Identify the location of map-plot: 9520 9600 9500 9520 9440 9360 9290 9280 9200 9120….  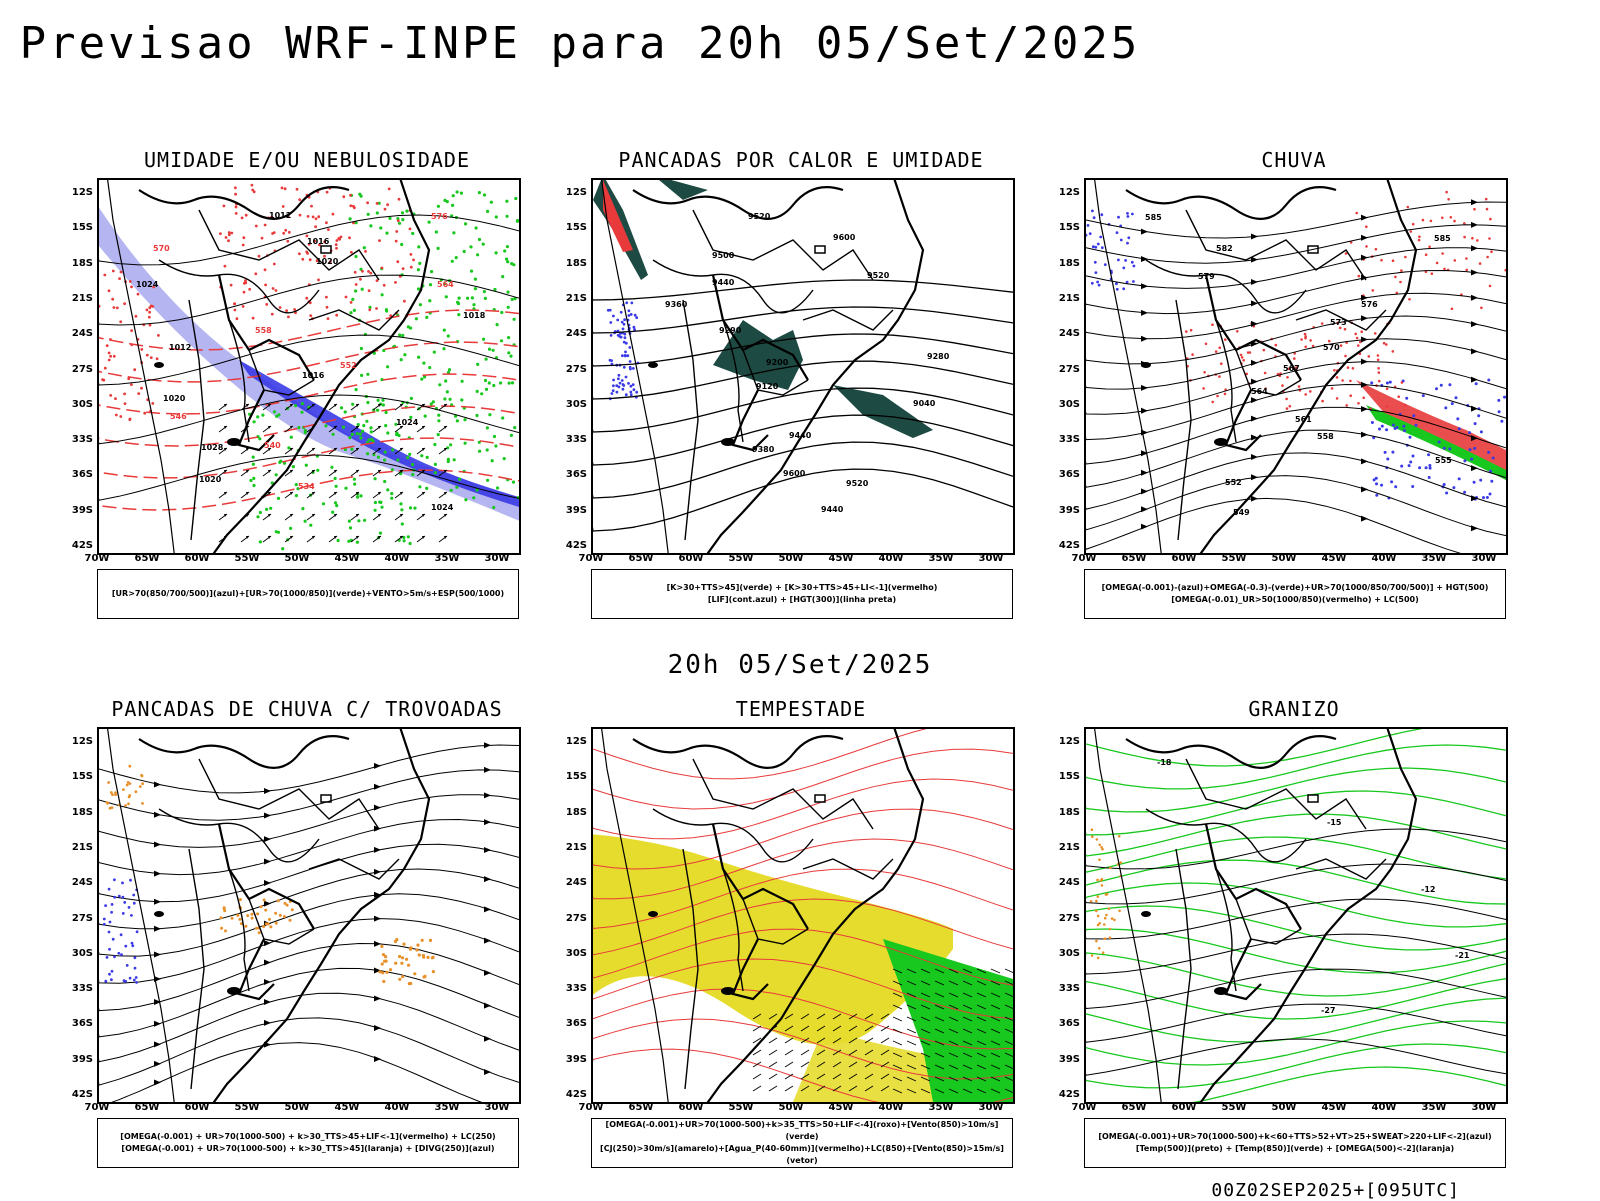
(803, 366).